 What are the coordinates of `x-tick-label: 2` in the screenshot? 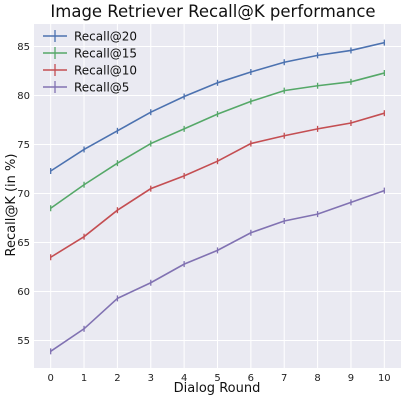 It's located at (117, 378).